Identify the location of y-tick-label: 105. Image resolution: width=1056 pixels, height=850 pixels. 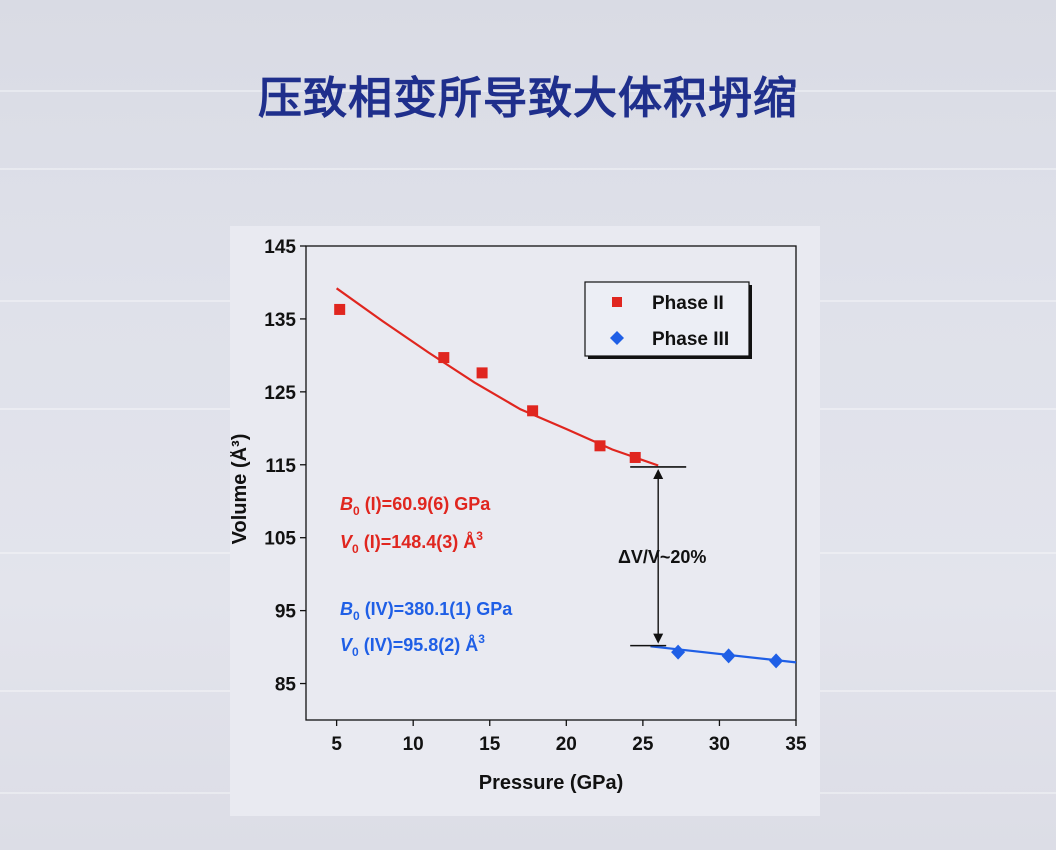
(280, 539).